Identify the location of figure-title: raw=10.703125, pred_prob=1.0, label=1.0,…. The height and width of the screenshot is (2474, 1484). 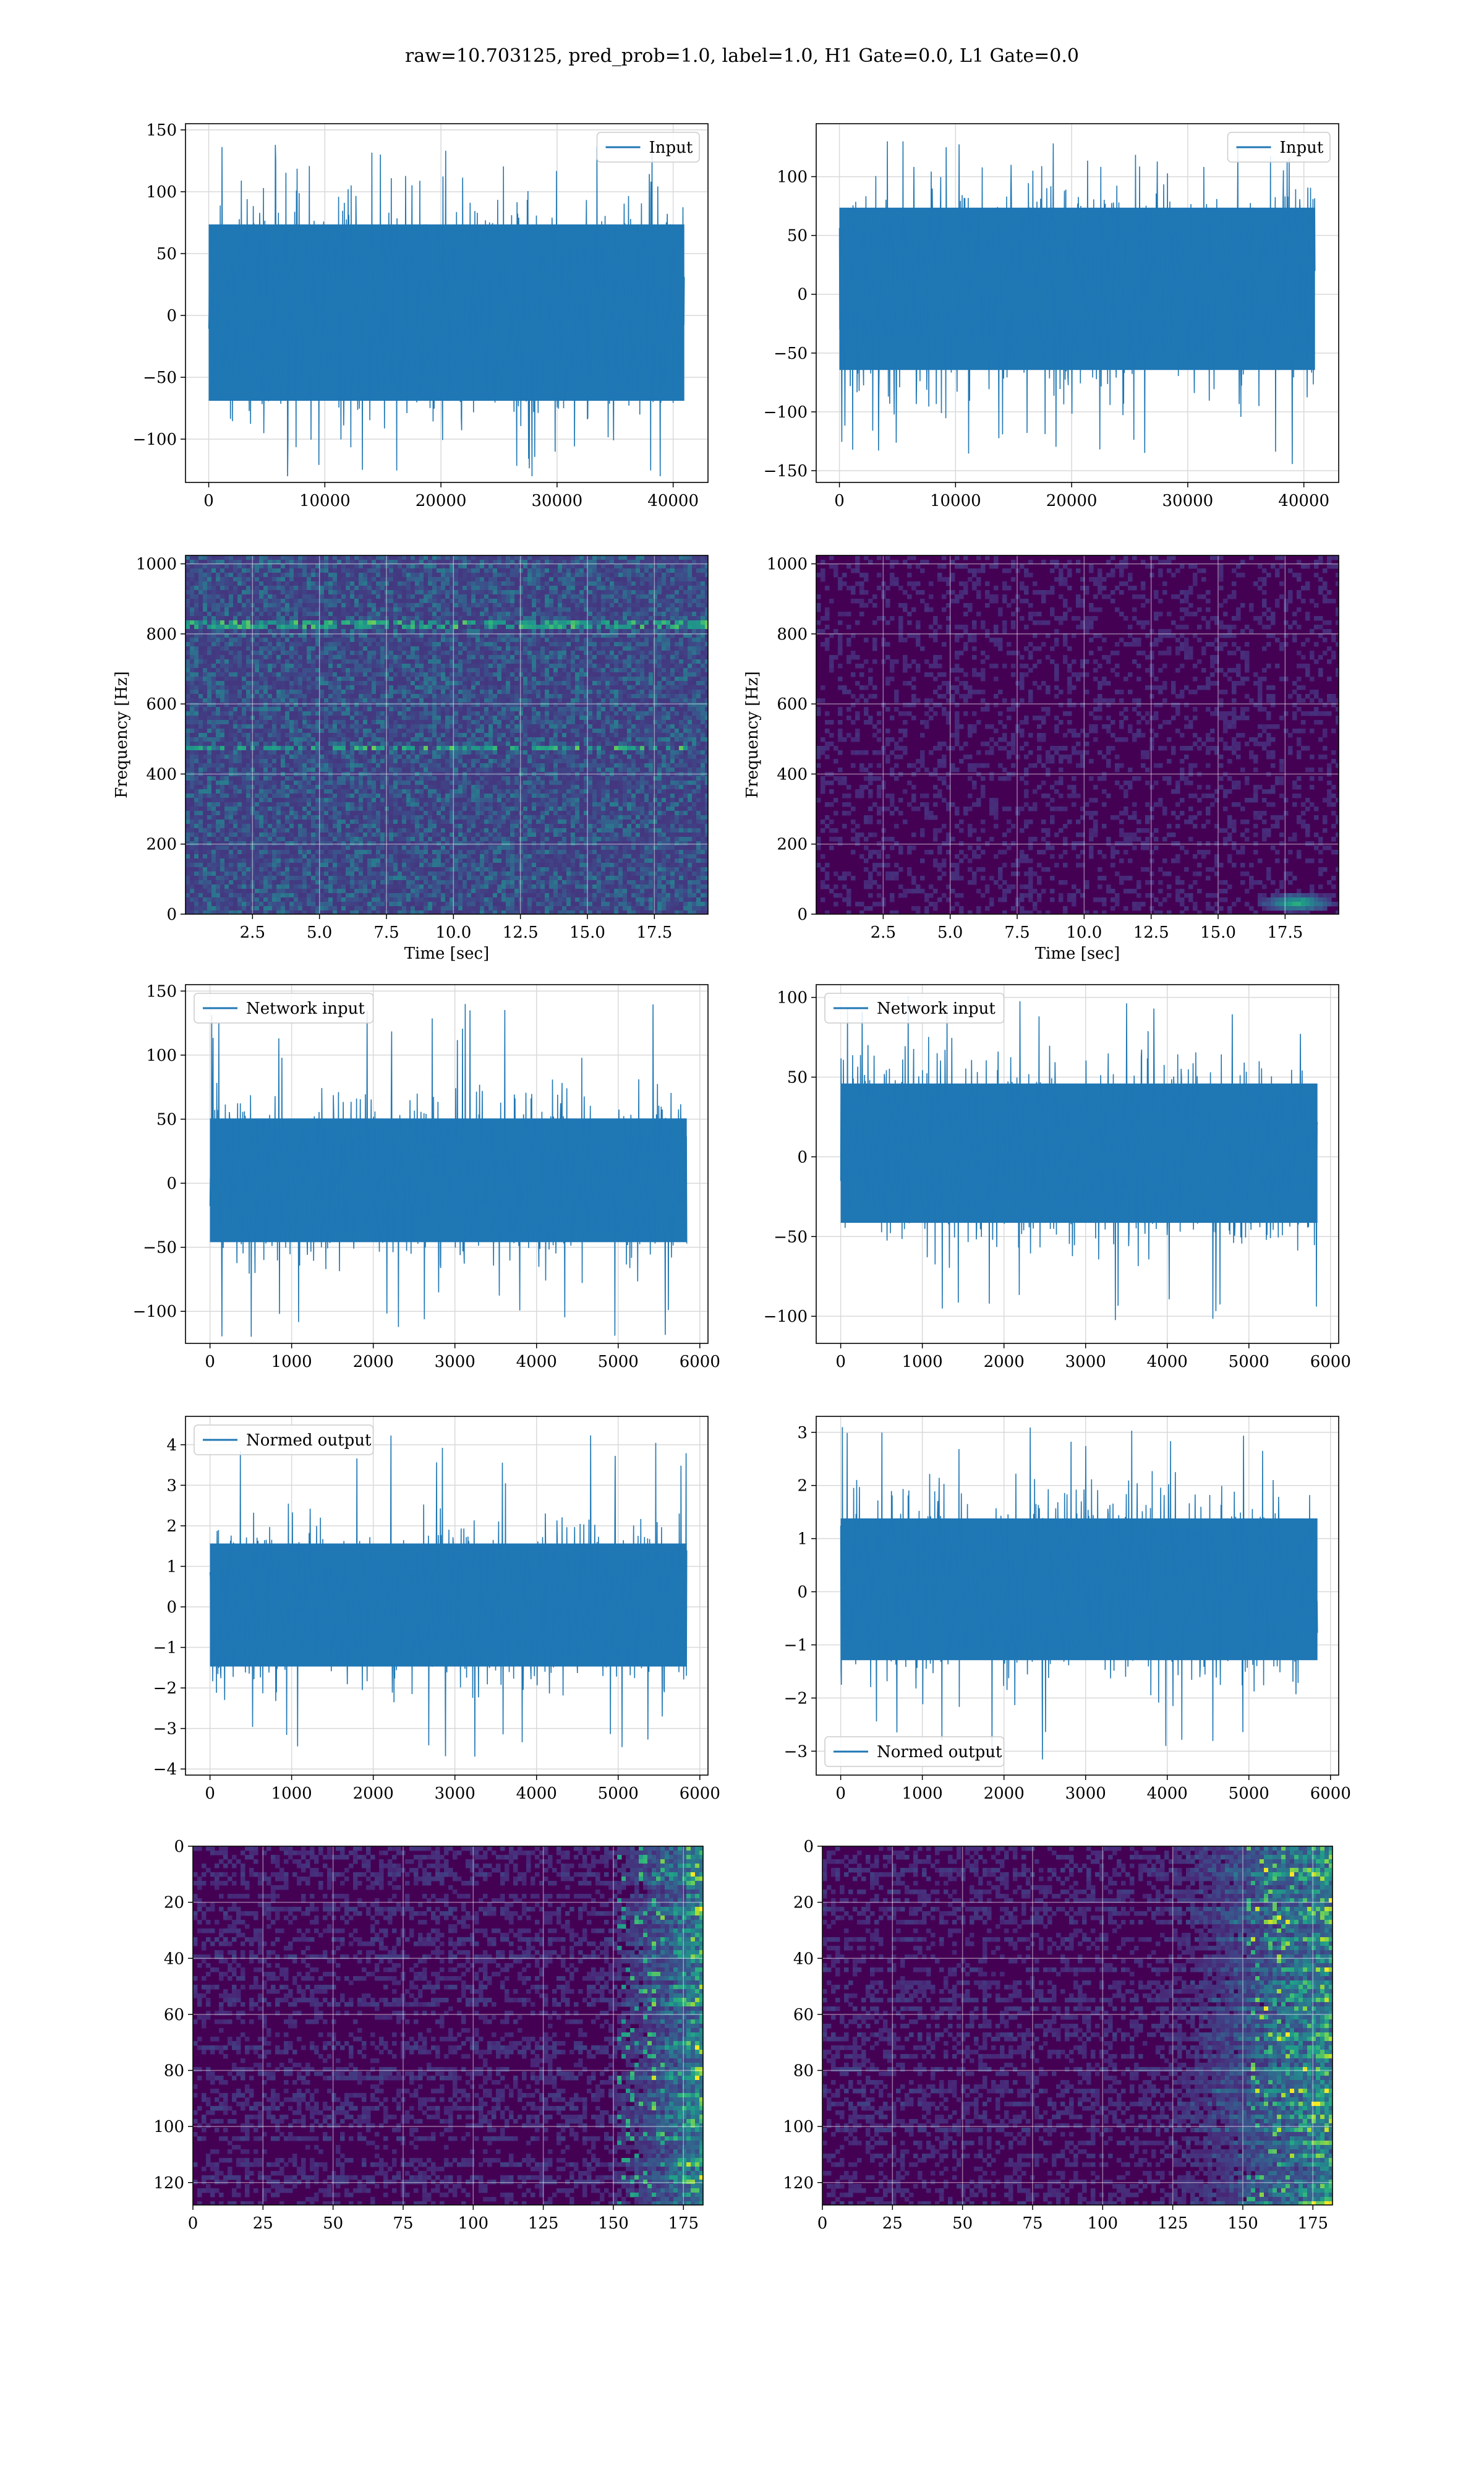
(742, 56).